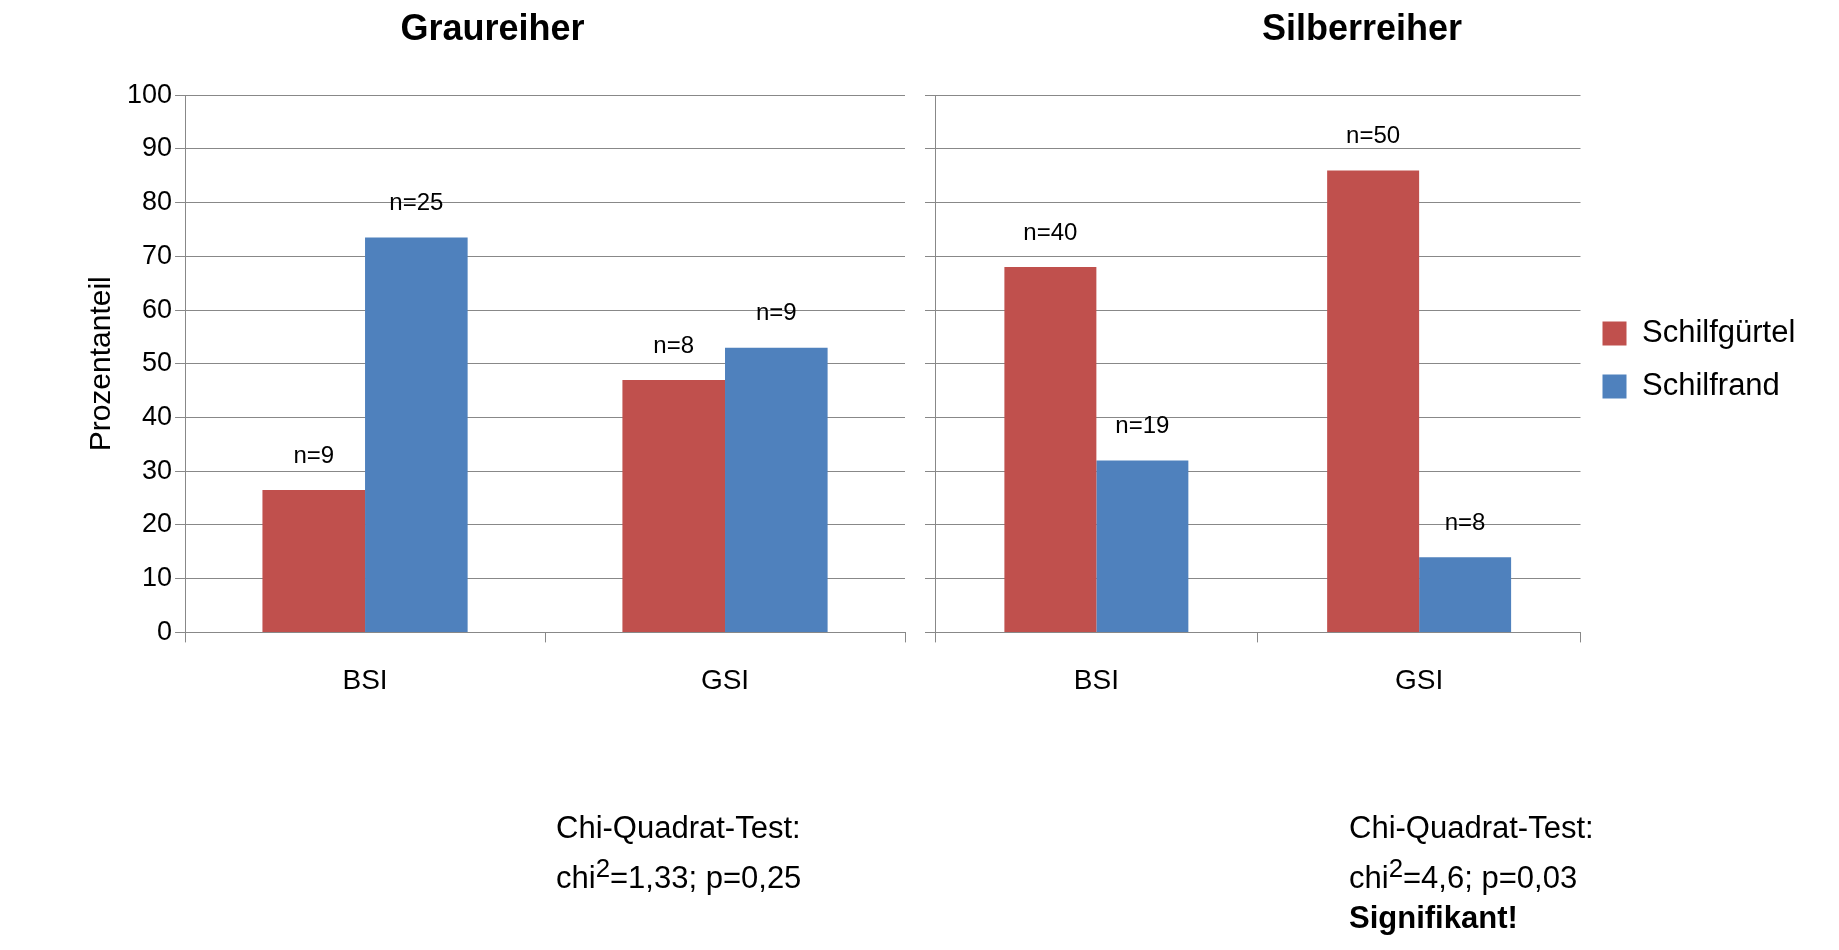 This screenshot has width=1839, height=950. I want to click on text: chi$^{2}$=4,6; p=0,03, so click(1464, 875).